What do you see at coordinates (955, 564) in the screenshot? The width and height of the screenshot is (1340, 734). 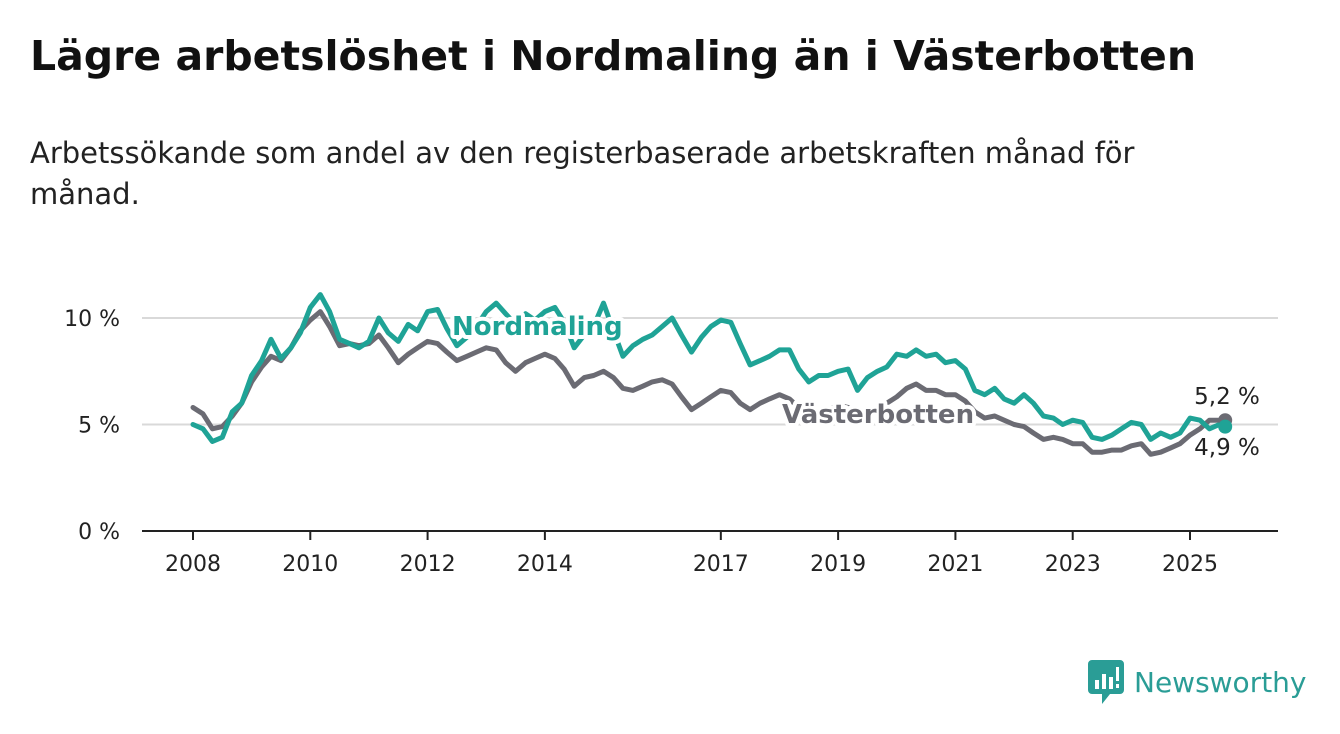 I see `x-tick-label: 2021` at bounding box center [955, 564].